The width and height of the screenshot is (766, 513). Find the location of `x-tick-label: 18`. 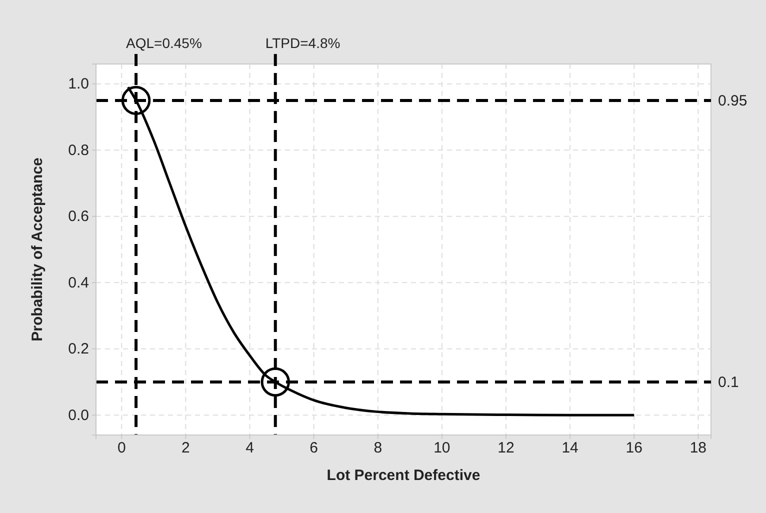

x-tick-label: 18 is located at coordinates (698, 448).